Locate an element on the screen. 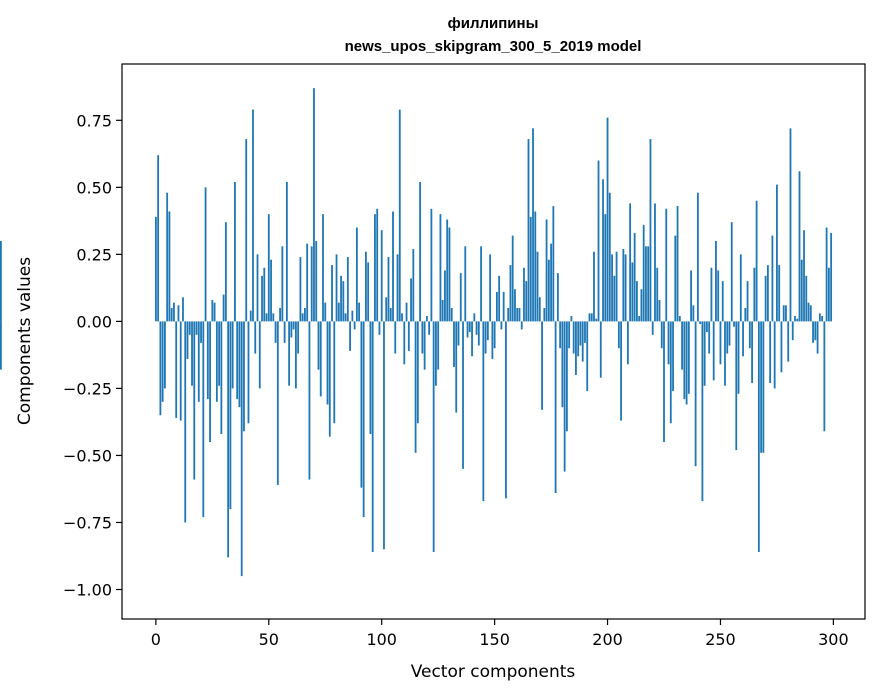  bar-undefined is located at coordinates (1, 345).